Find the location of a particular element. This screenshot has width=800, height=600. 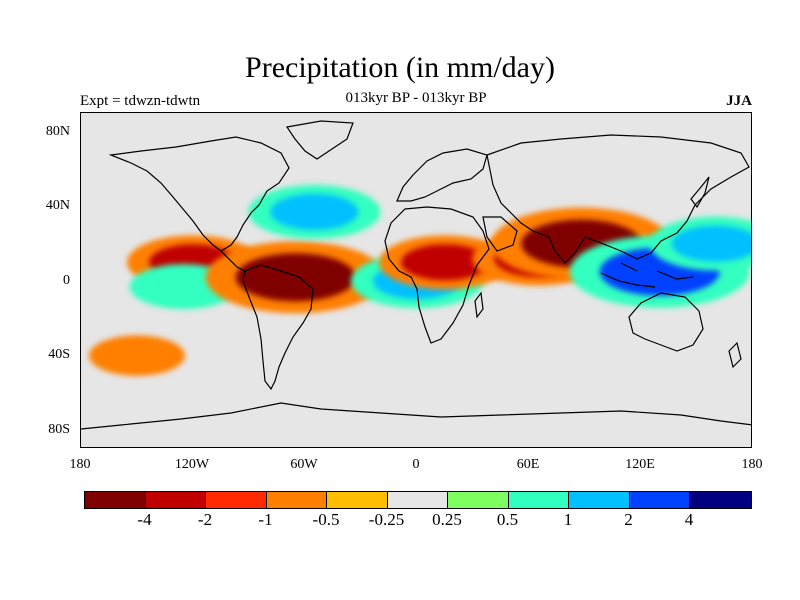

anomaly-west-pacific-wet is located at coordinates (711, 243).